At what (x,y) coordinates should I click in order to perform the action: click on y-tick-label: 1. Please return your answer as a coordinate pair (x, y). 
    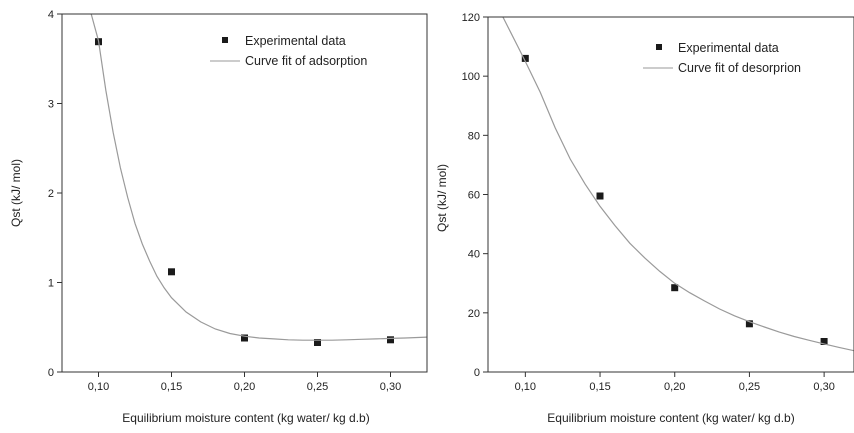
    Looking at the image, I should click on (51, 284).